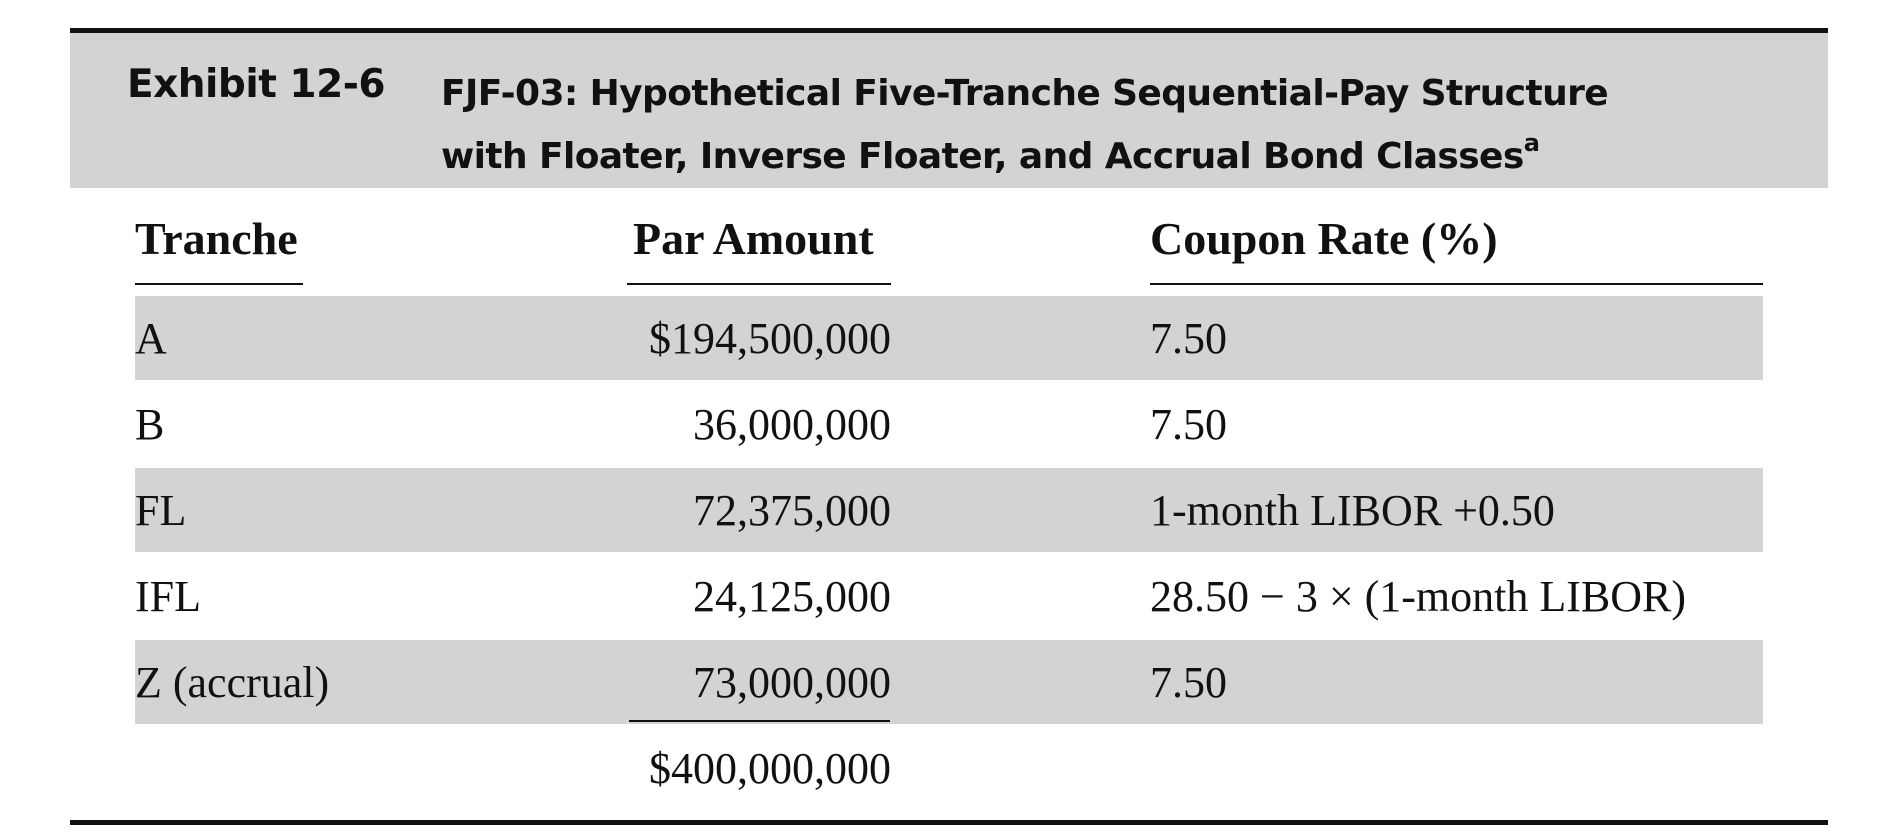  What do you see at coordinates (792, 424) in the screenshot?
I see `table-row-par-amount: 36,000,000` at bounding box center [792, 424].